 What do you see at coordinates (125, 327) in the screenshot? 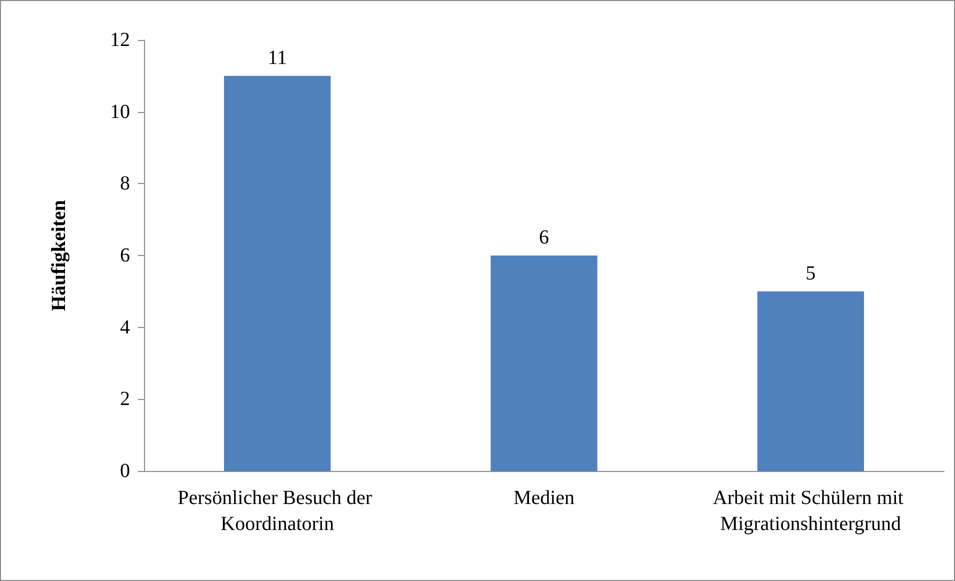
I see `y-tick-label: 4` at bounding box center [125, 327].